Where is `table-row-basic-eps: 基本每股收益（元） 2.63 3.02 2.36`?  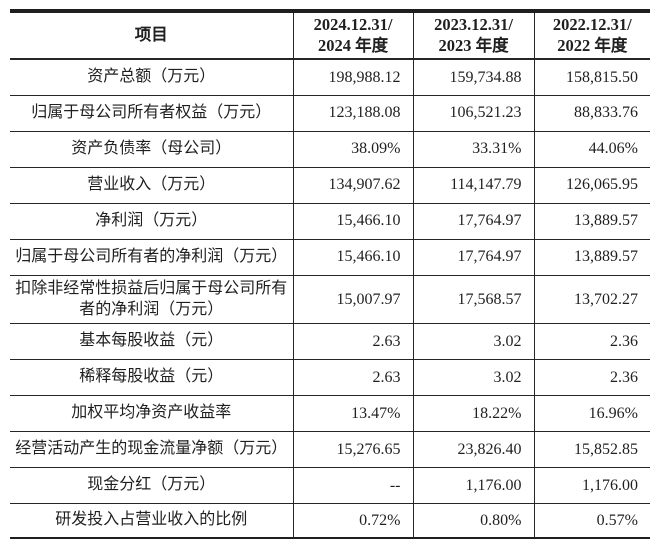 table-row-basic-eps: 基本每股收益（元） 2.63 3.02 2.36 is located at coordinates (330, 342).